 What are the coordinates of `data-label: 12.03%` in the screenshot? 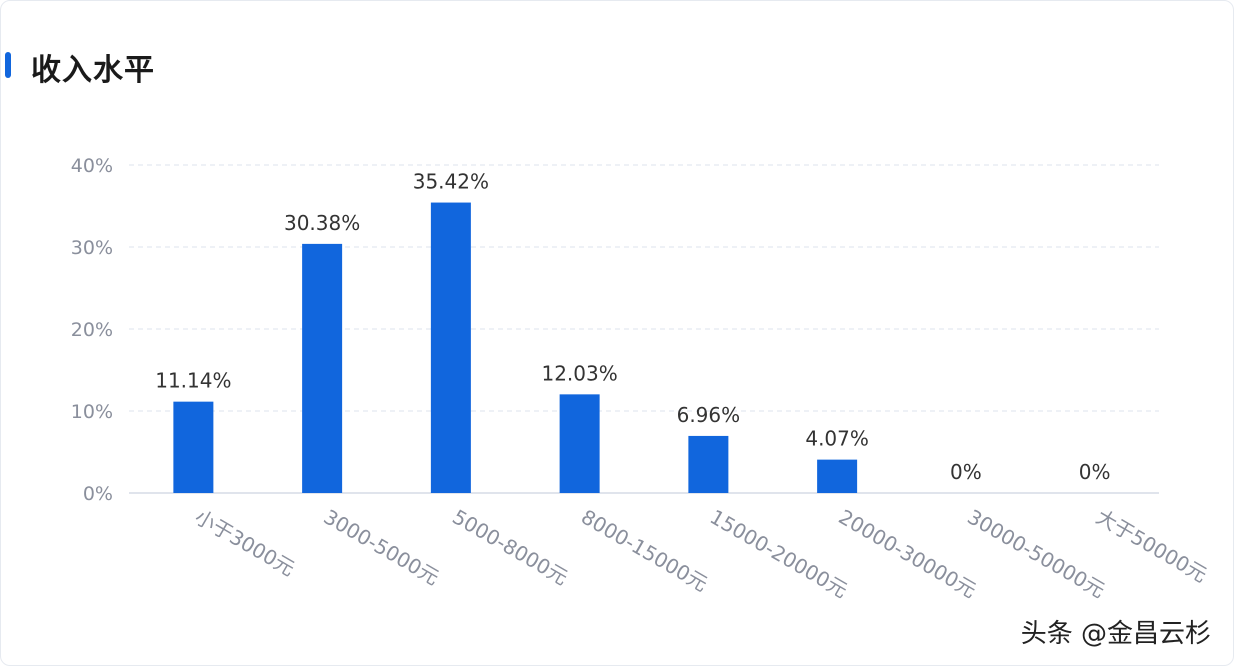 It's located at (579, 373).